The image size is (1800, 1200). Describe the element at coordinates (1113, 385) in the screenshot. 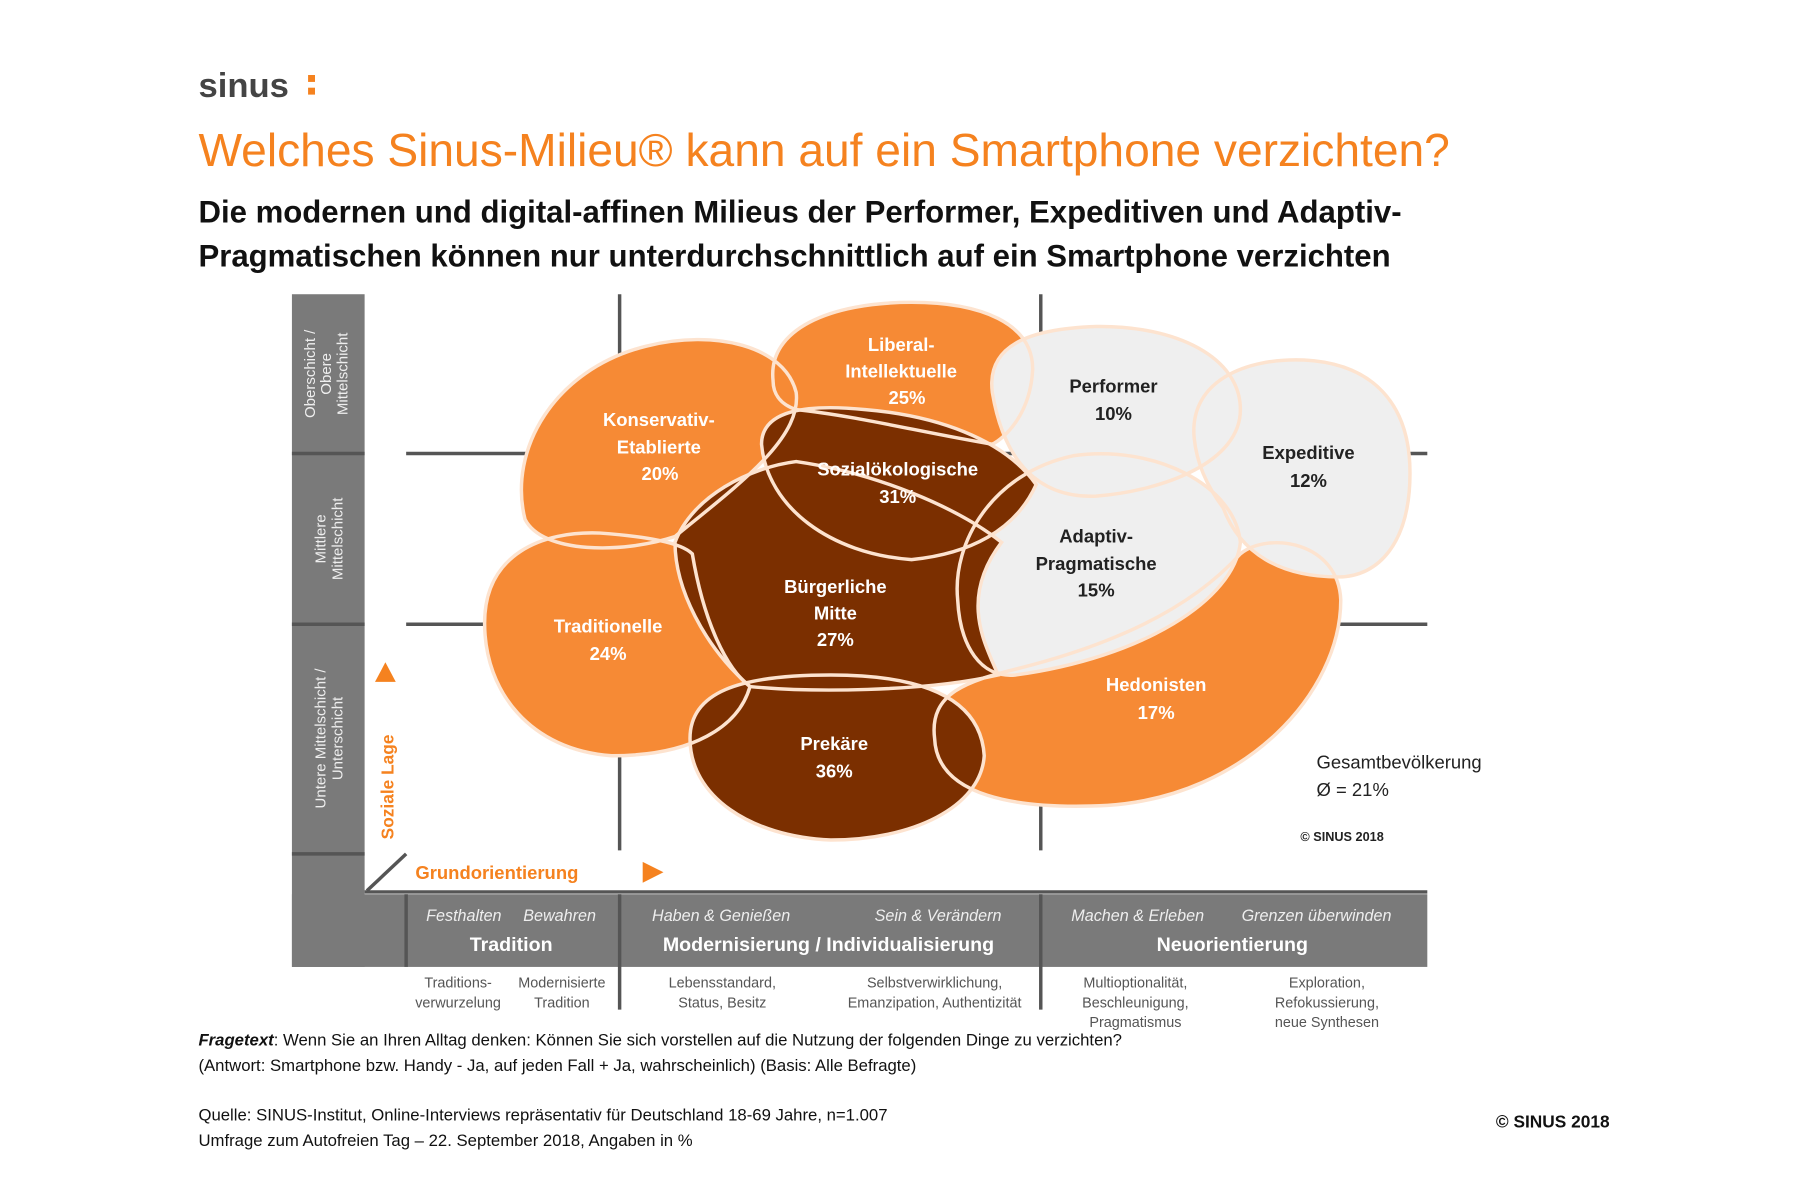

I see `svg-text: Performer` at that location.